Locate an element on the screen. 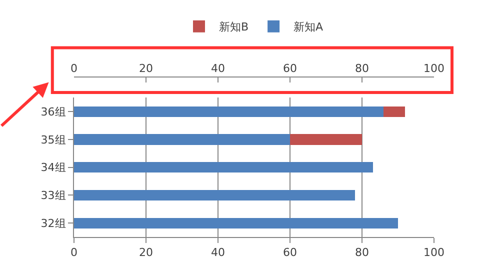 The image size is (500, 271). y-tick-label: 35组 is located at coordinates (53, 139).